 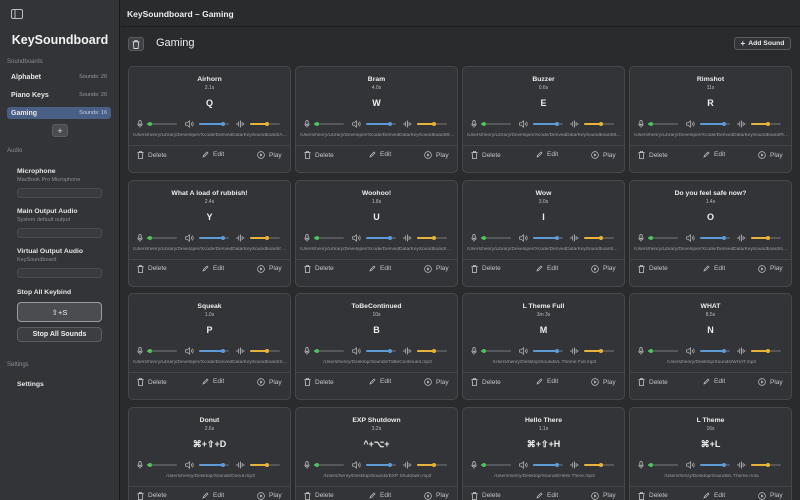 I want to click on sidebar-item-settings: Settings, so click(x=30, y=384).